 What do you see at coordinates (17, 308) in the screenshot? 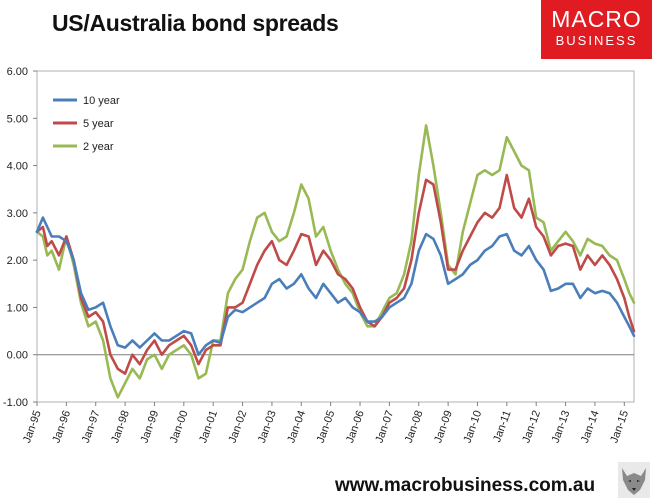
I see `y-tick-label: 1.00` at bounding box center [17, 308].